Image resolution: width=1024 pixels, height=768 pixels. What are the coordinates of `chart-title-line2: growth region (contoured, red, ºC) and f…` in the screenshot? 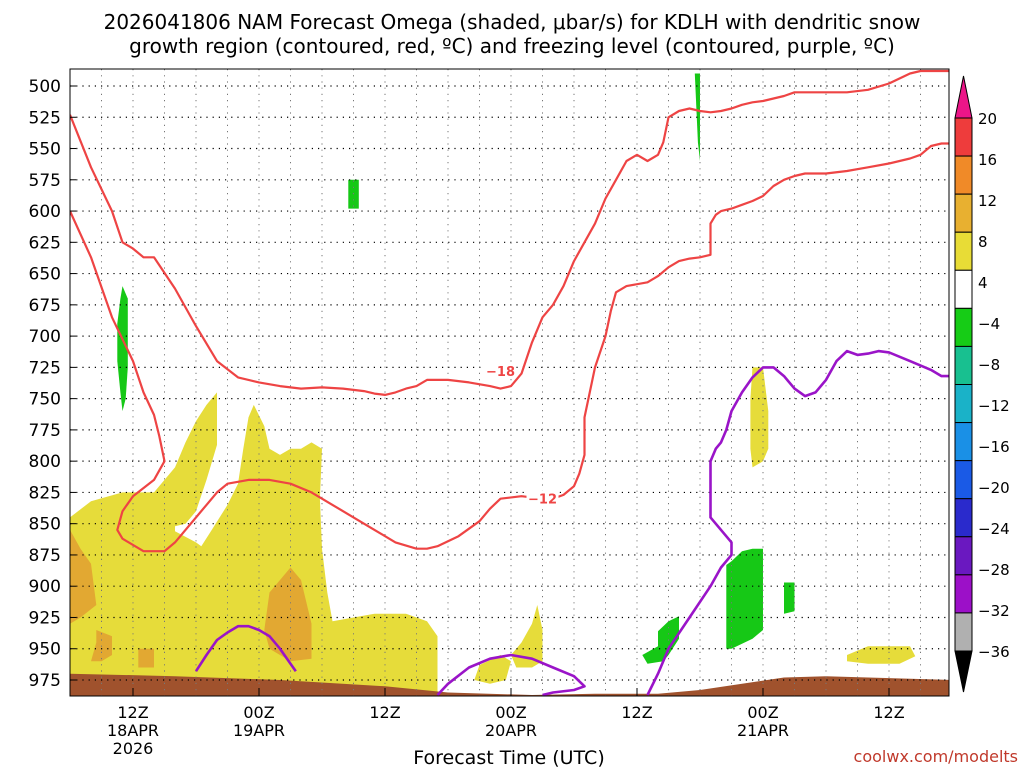 It's located at (512, 46).